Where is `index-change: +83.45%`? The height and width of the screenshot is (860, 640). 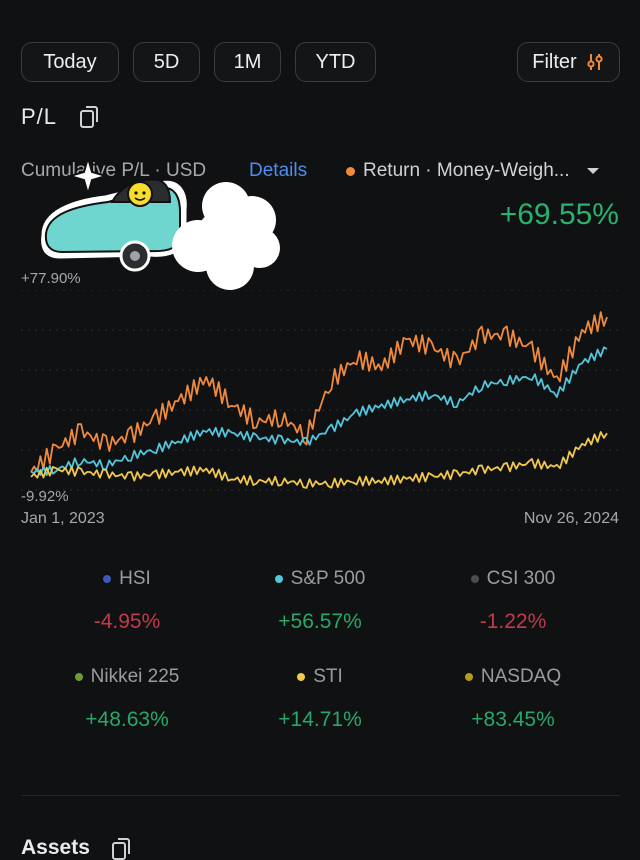 index-change: +83.45% is located at coordinates (513, 719).